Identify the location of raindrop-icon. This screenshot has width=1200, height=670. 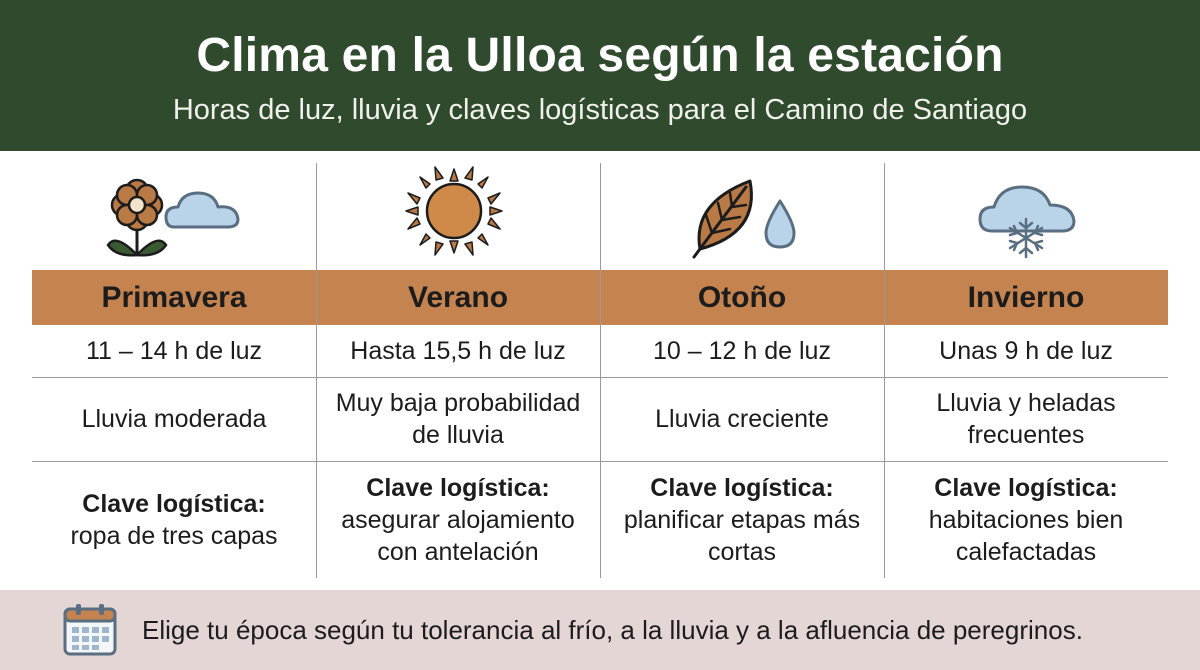
(780, 224).